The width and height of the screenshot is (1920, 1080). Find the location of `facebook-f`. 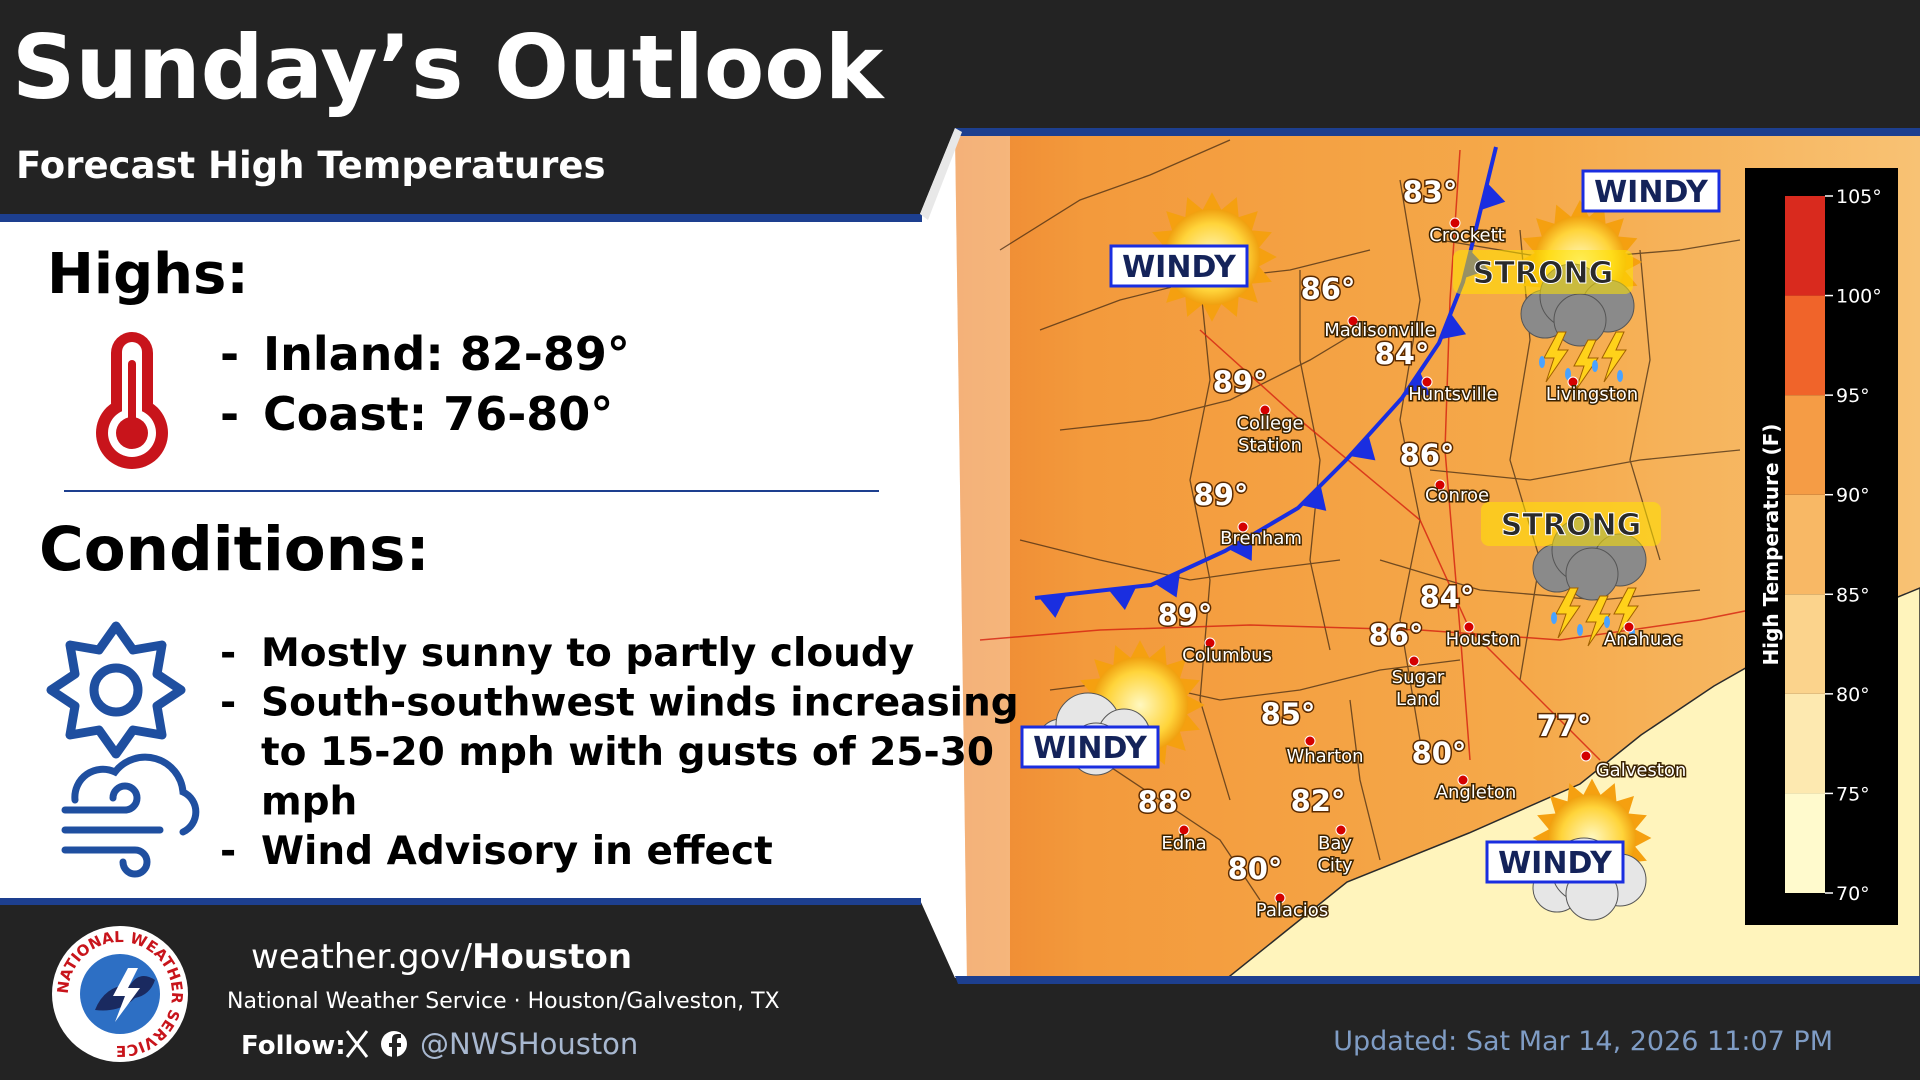

facebook-f is located at coordinates (395, 1045).